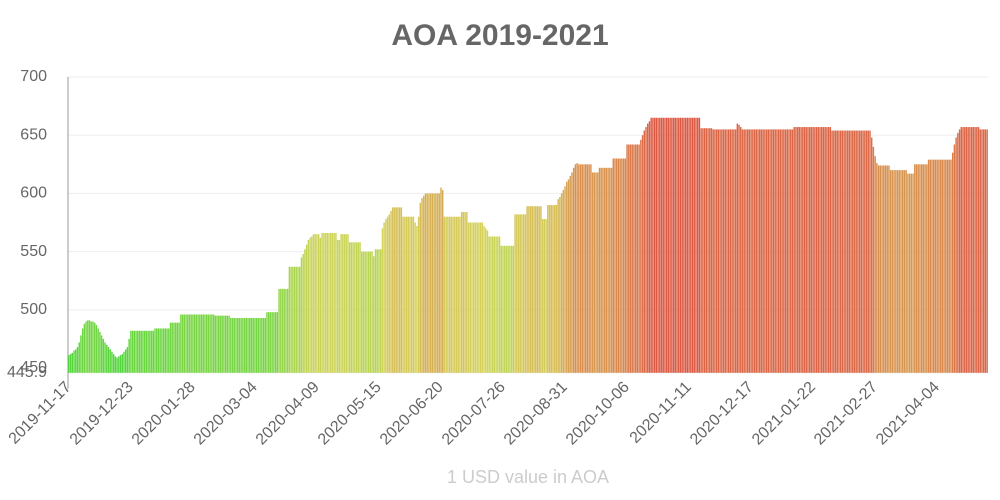  What do you see at coordinates (33, 367) in the screenshot?
I see `y-tick-label: 450` at bounding box center [33, 367].